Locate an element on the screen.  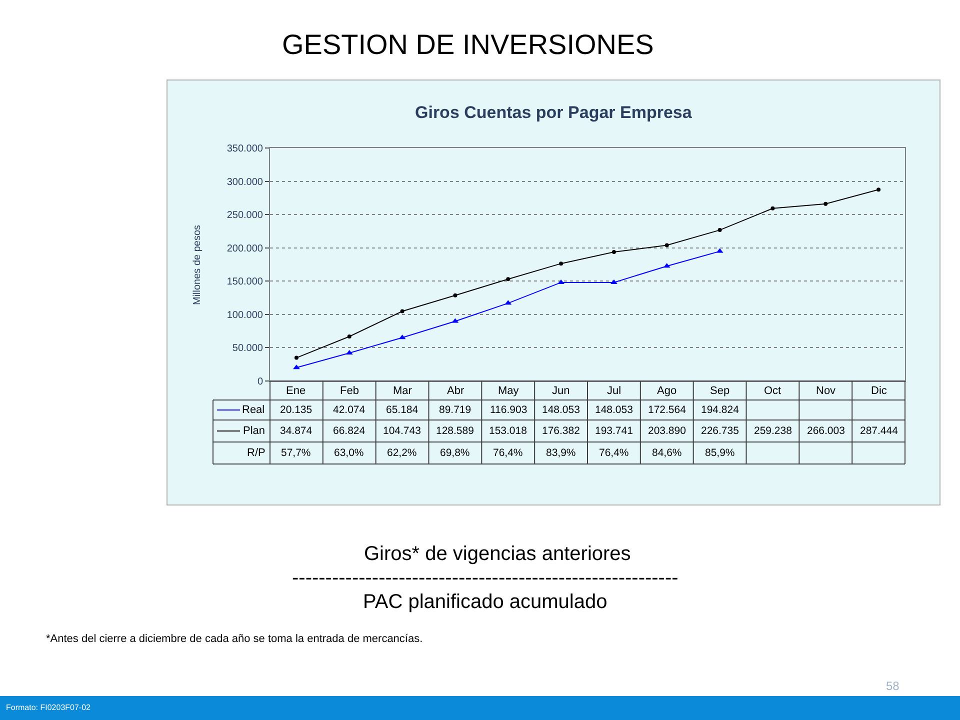
data-label: 226.735 is located at coordinates (720, 431).